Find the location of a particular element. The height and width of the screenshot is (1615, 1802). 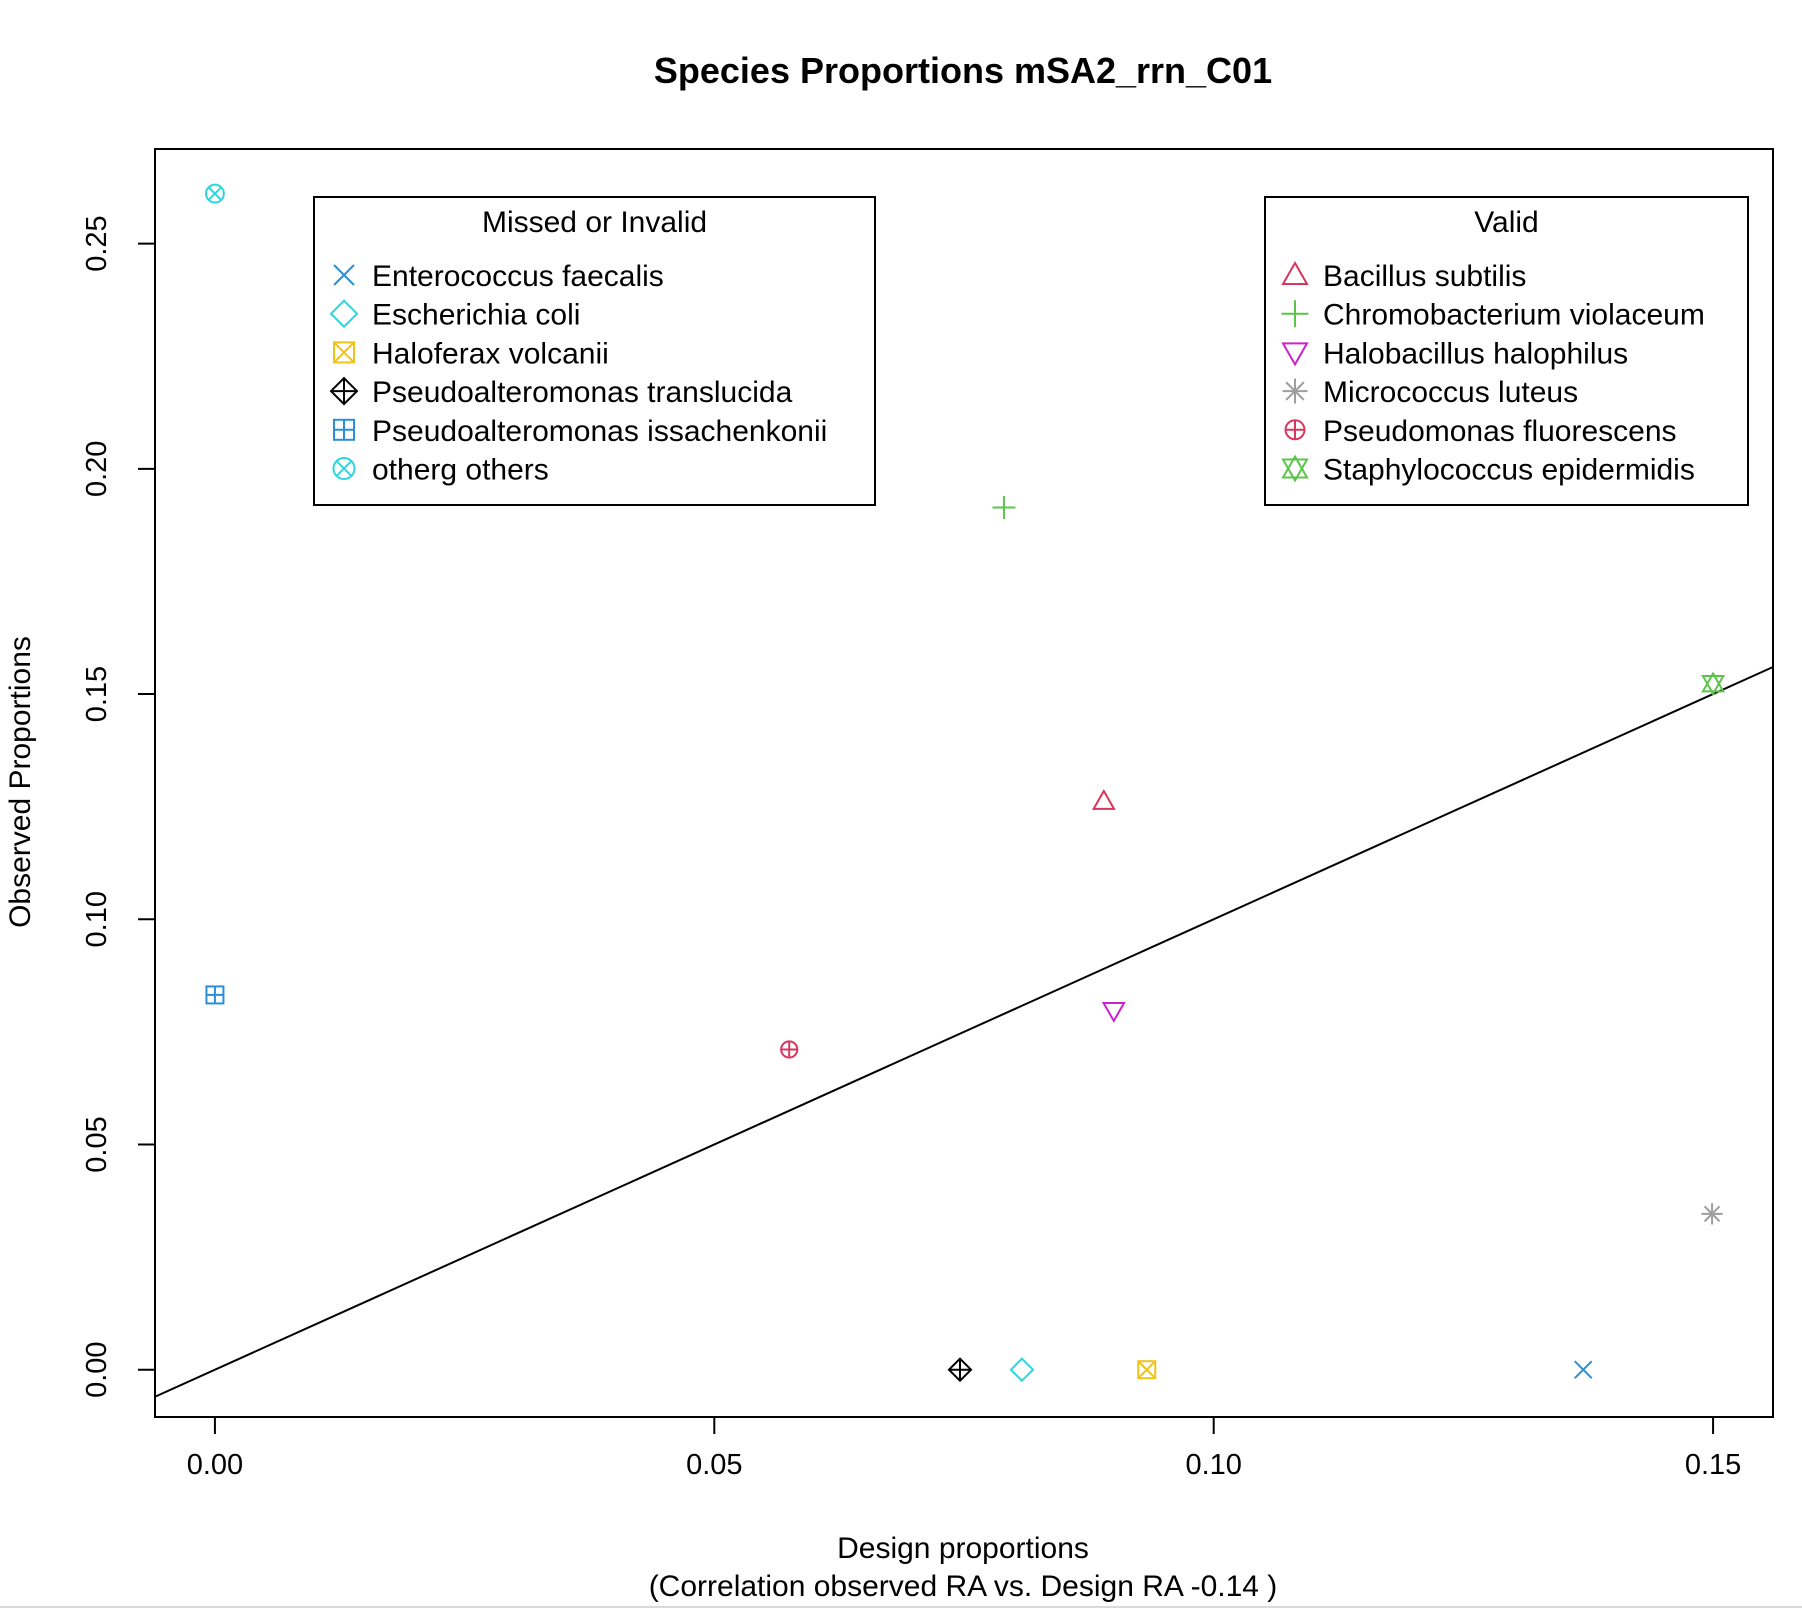

chart-title: Species Proportions mSA2_rrn_C01 is located at coordinates (963, 70).